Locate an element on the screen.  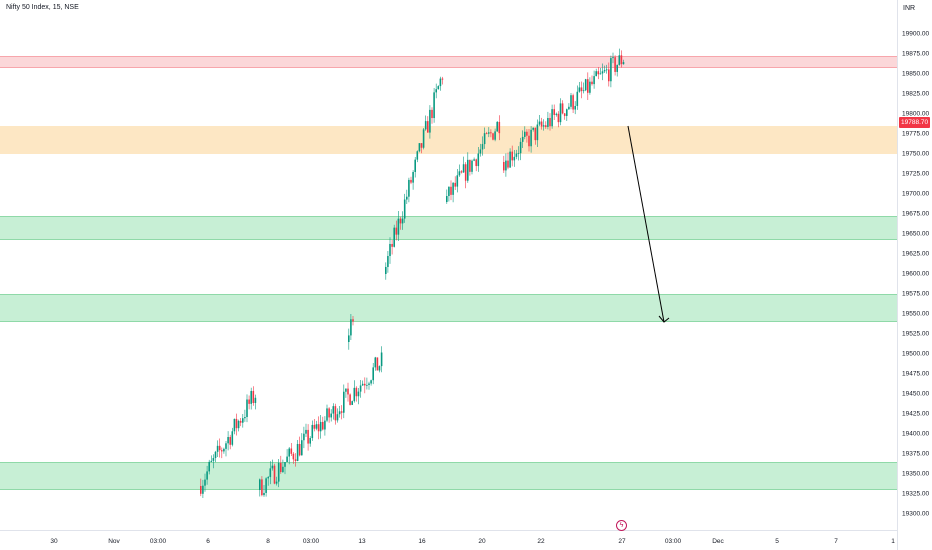
time-tick: 16 is located at coordinates (422, 541).